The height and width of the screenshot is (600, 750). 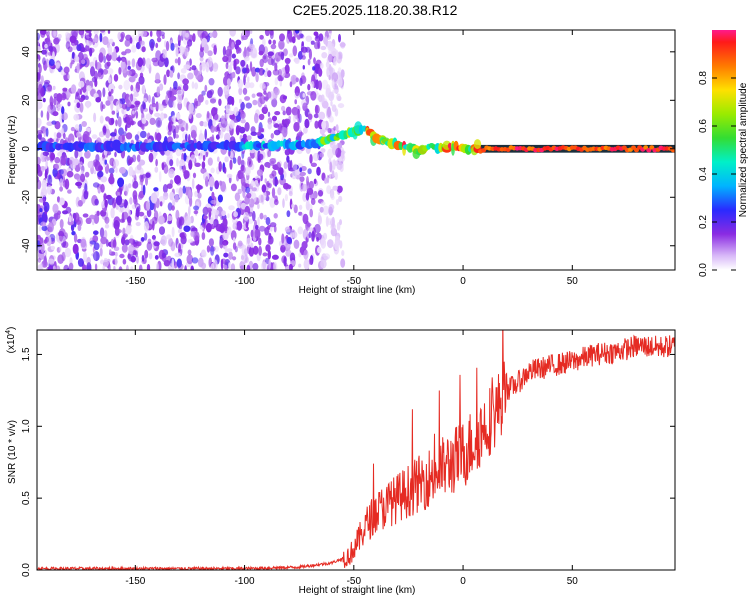 What do you see at coordinates (703, 126) in the screenshot?
I see `colorbar-tick-label: 0.6` at bounding box center [703, 126].